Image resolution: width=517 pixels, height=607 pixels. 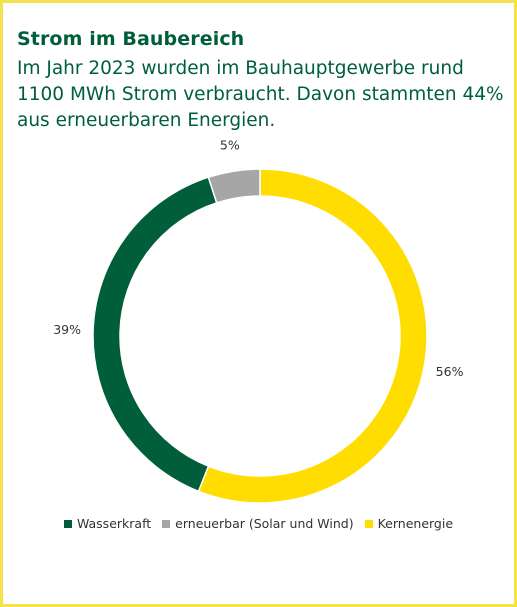 I want to click on legend-item-2: Kernenergie, so click(x=409, y=523).